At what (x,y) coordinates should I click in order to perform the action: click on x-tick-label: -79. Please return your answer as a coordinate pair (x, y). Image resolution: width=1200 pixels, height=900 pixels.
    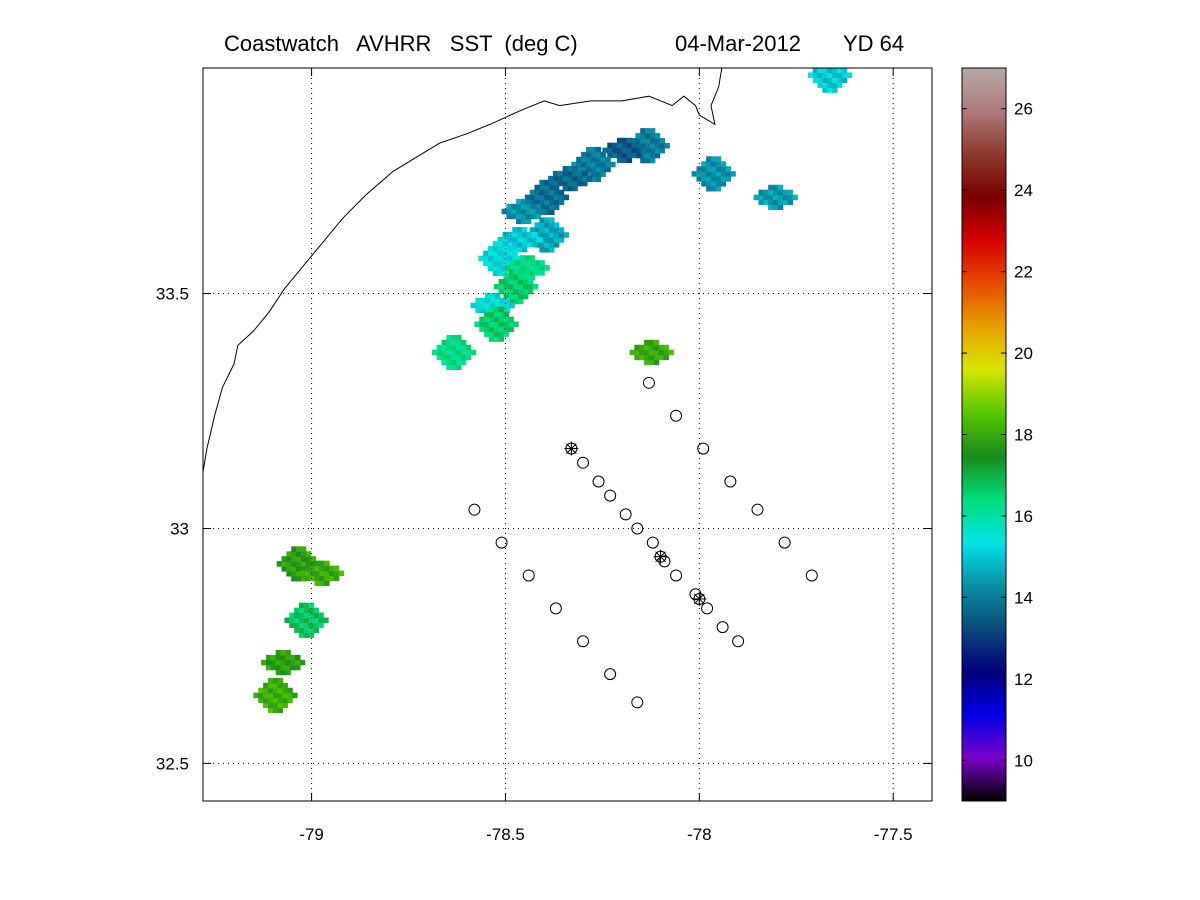
    Looking at the image, I should click on (311, 834).